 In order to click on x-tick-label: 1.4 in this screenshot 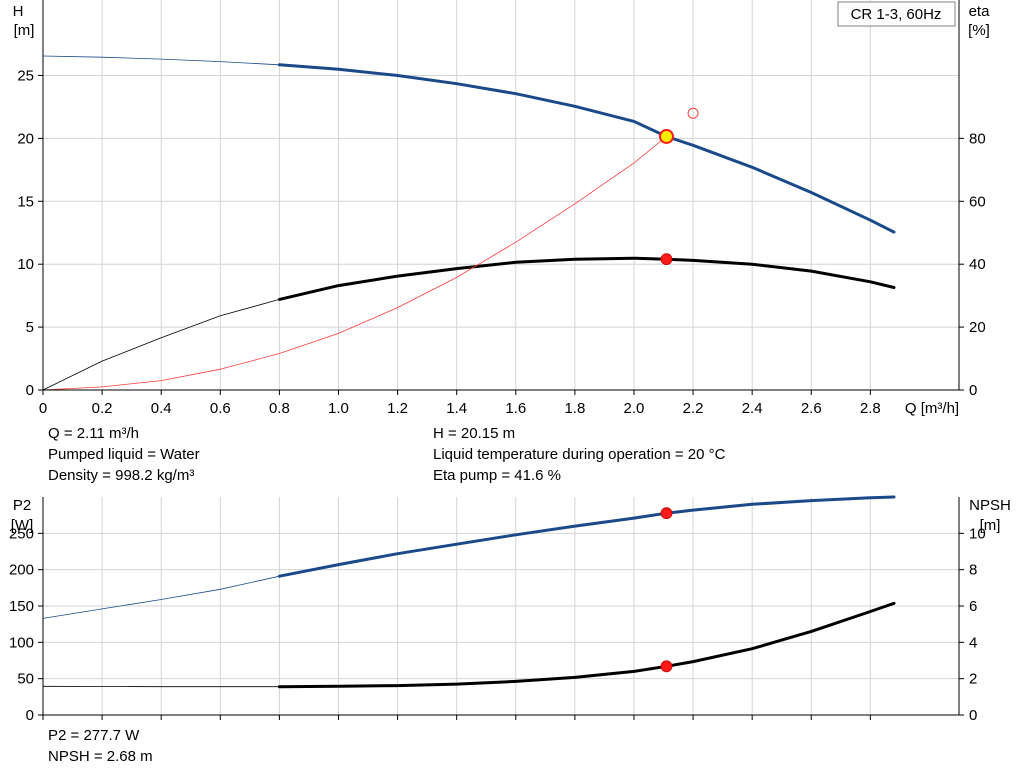, I will do `click(456, 408)`.